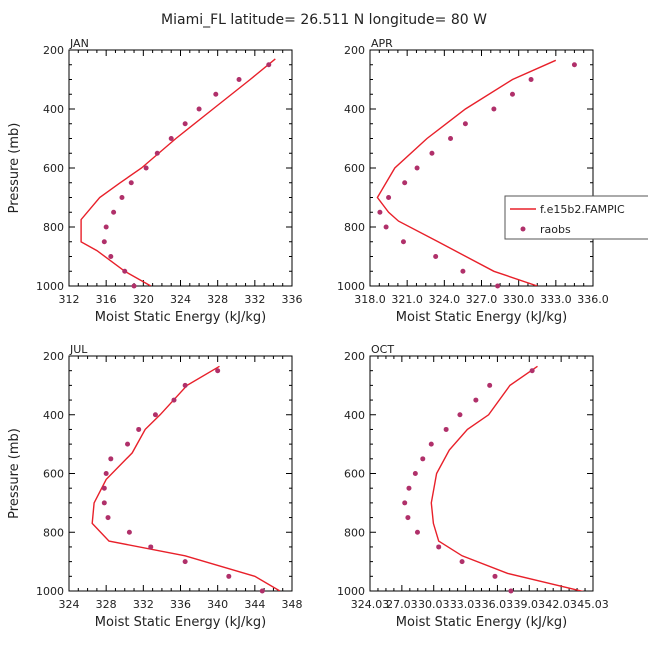 The height and width of the screenshot is (648, 648). What do you see at coordinates (143, 299) in the screenshot?
I see `x-tick-label: 320` at bounding box center [143, 299].